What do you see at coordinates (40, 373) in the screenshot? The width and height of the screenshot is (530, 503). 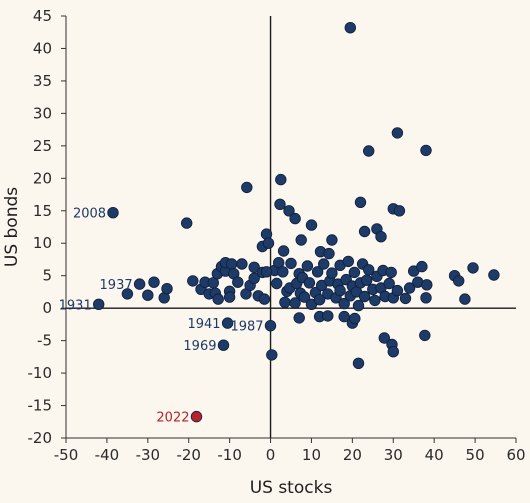 I see `y-tick-label: -10` at bounding box center [40, 373].